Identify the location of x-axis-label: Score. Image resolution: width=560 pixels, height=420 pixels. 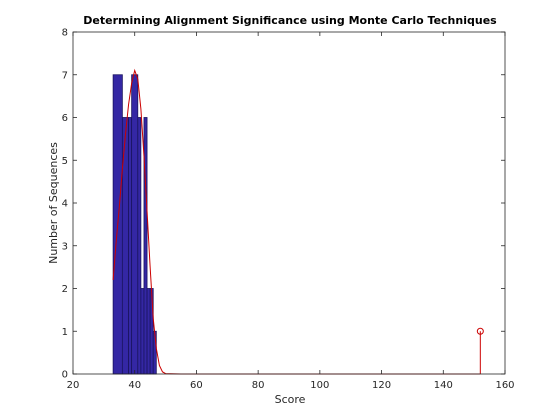
(290, 399).